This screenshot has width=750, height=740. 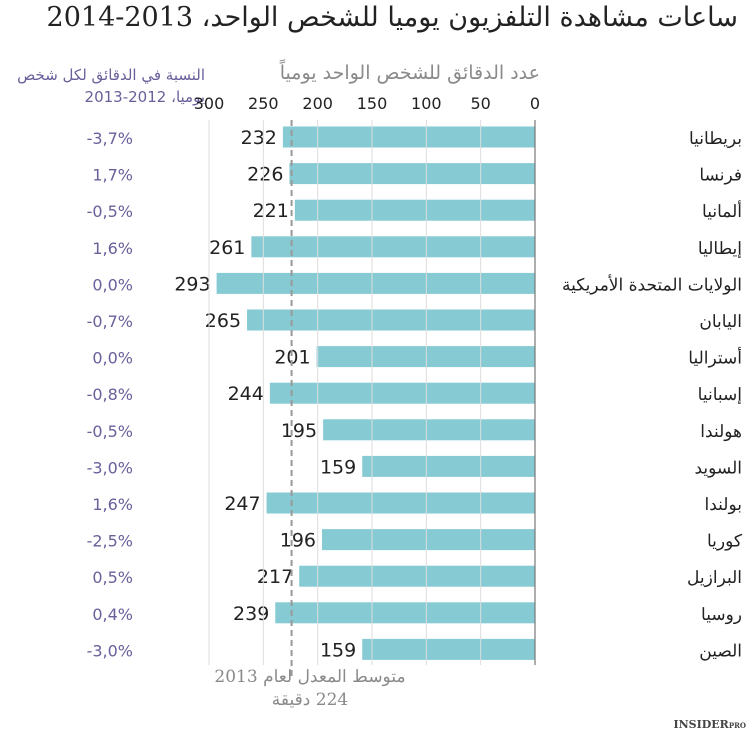 I want to click on value-label: 244, so click(x=246, y=394).